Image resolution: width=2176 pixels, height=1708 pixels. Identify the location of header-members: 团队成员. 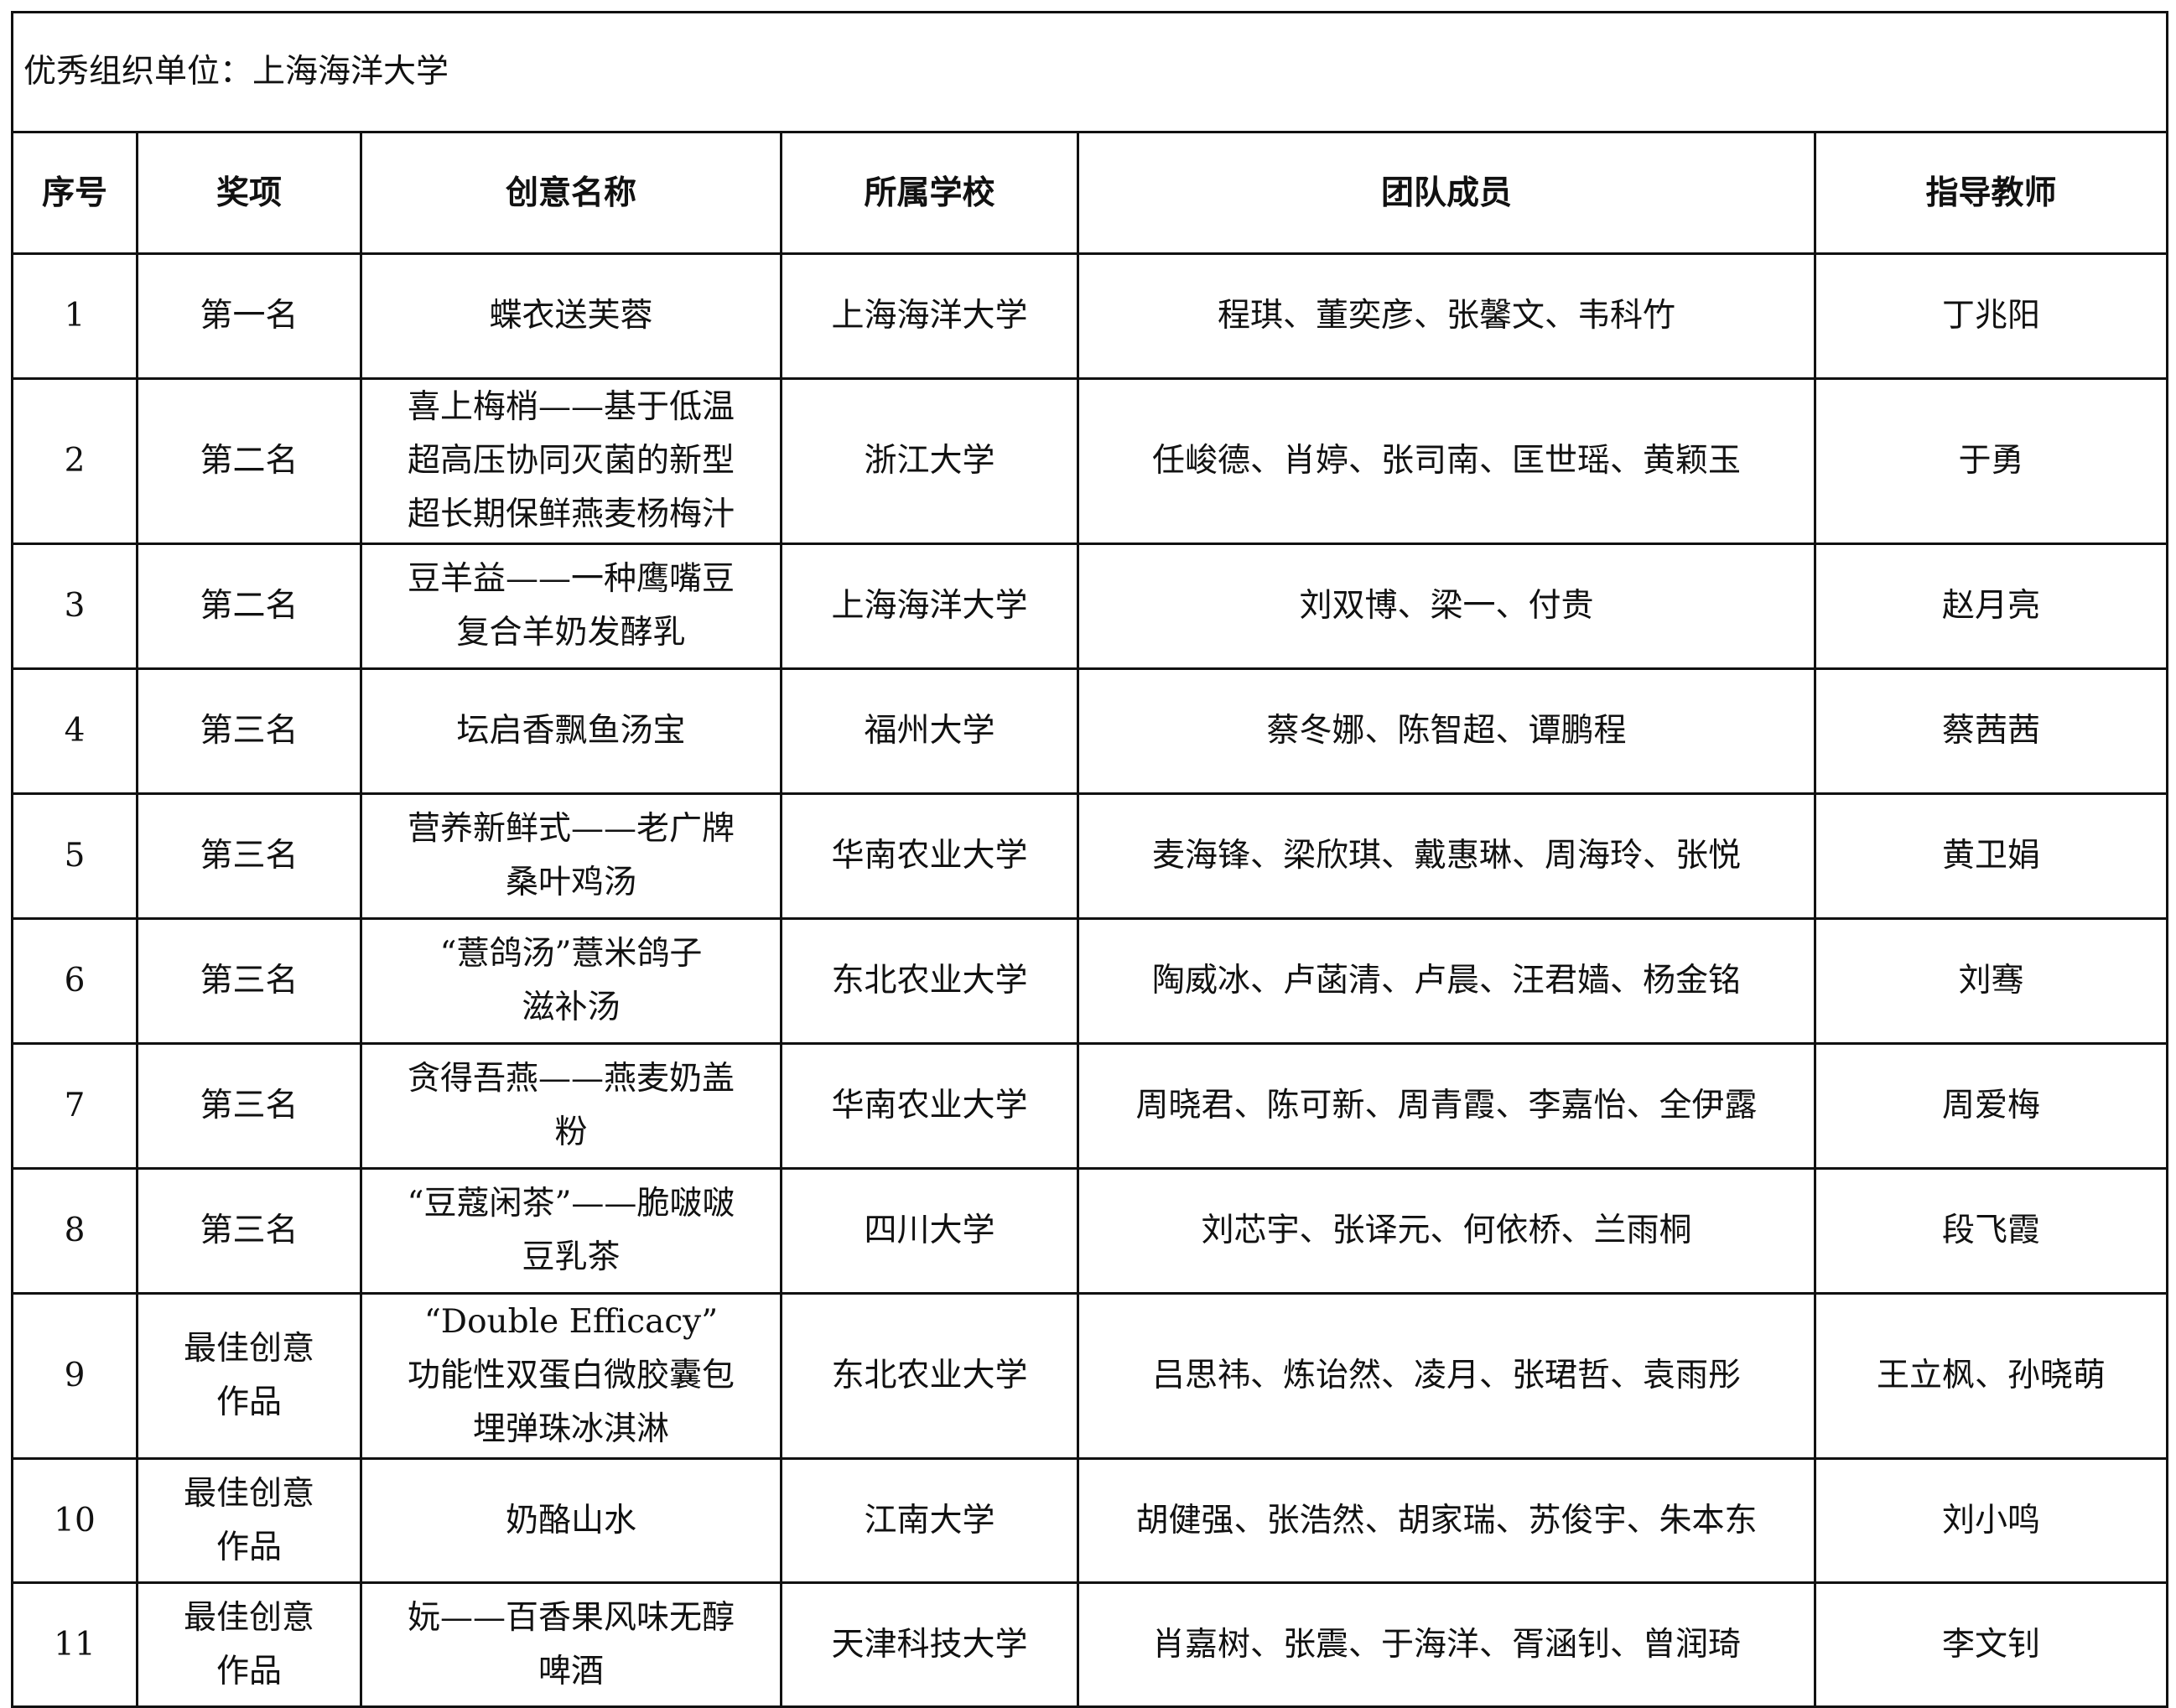
(1446, 193).